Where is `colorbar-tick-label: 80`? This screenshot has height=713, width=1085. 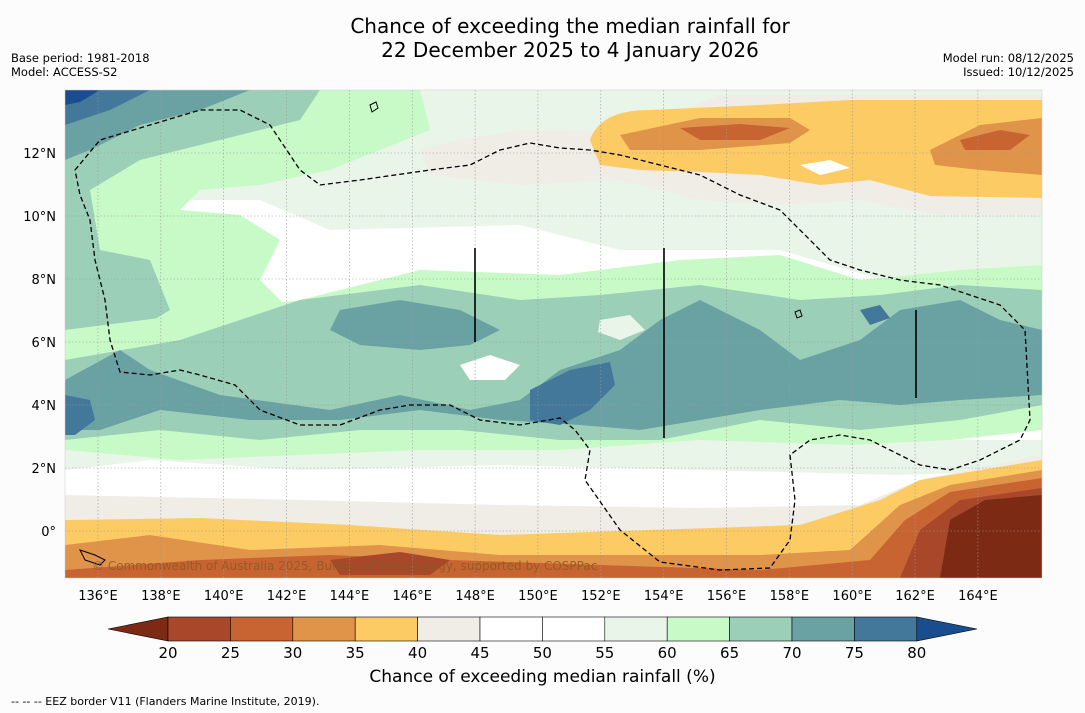 colorbar-tick-label: 80 is located at coordinates (916, 653).